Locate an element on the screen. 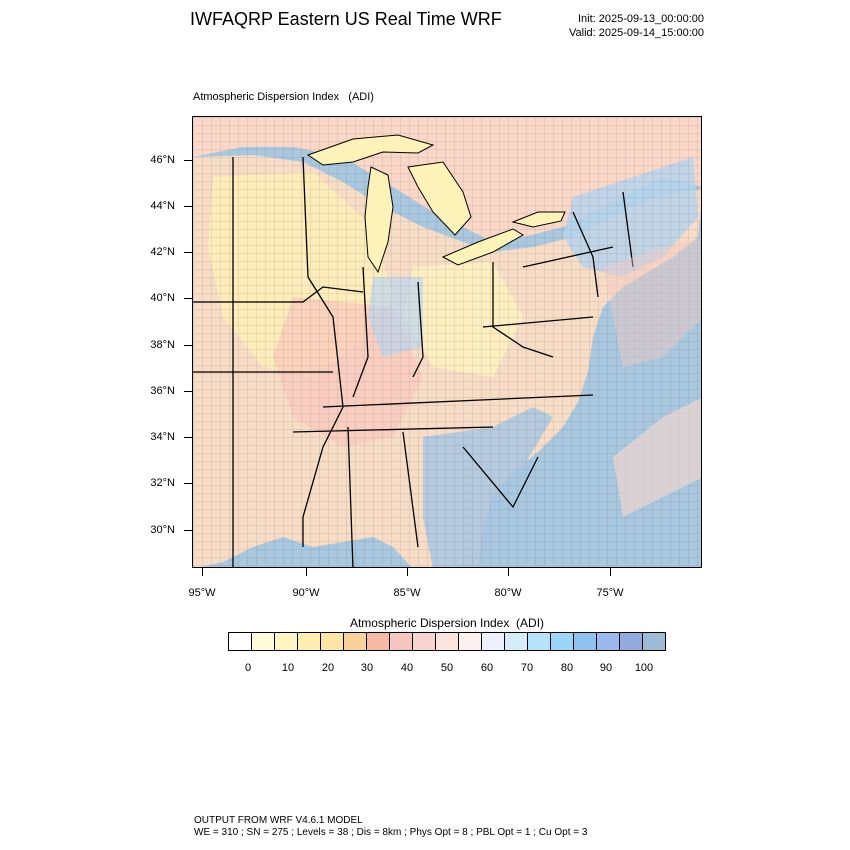 The height and width of the screenshot is (850, 850). valid-time: Valid: 2025-09-14_15:00:00 is located at coordinates (636, 33).